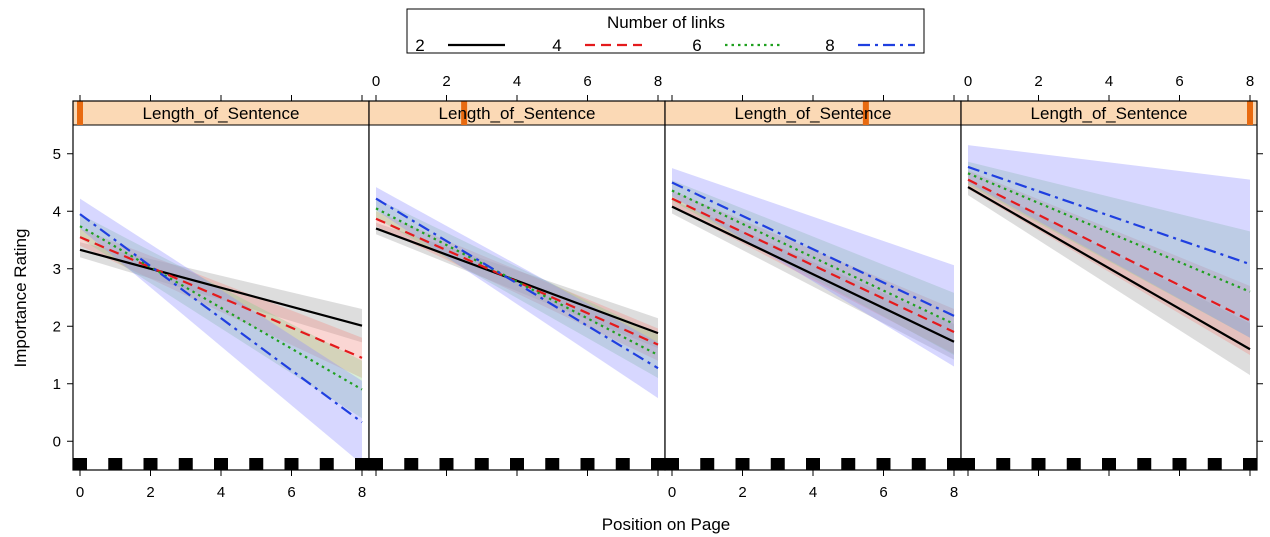  I want to click on y-tick-label: 4, so click(57, 211).